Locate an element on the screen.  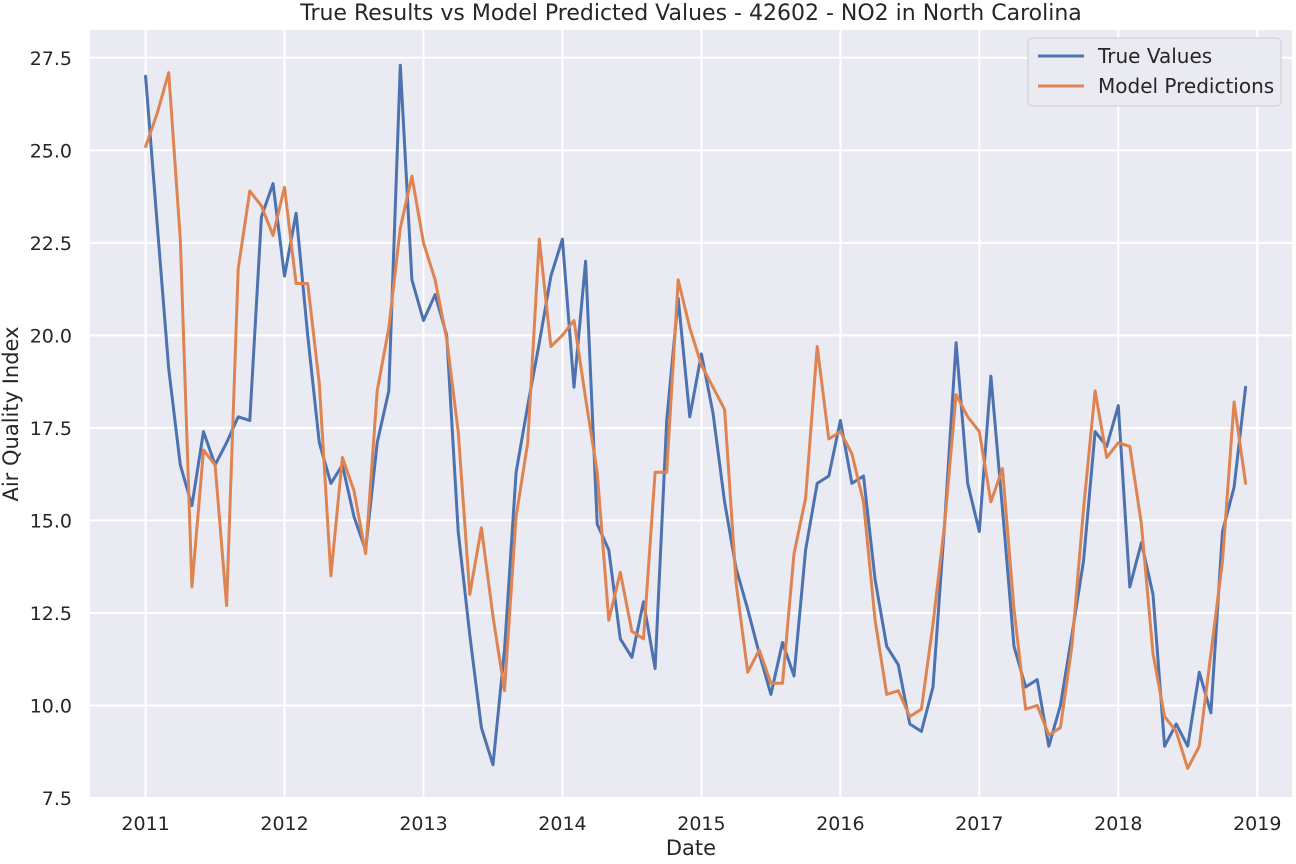
x-tick-label: 2017 is located at coordinates (979, 824).